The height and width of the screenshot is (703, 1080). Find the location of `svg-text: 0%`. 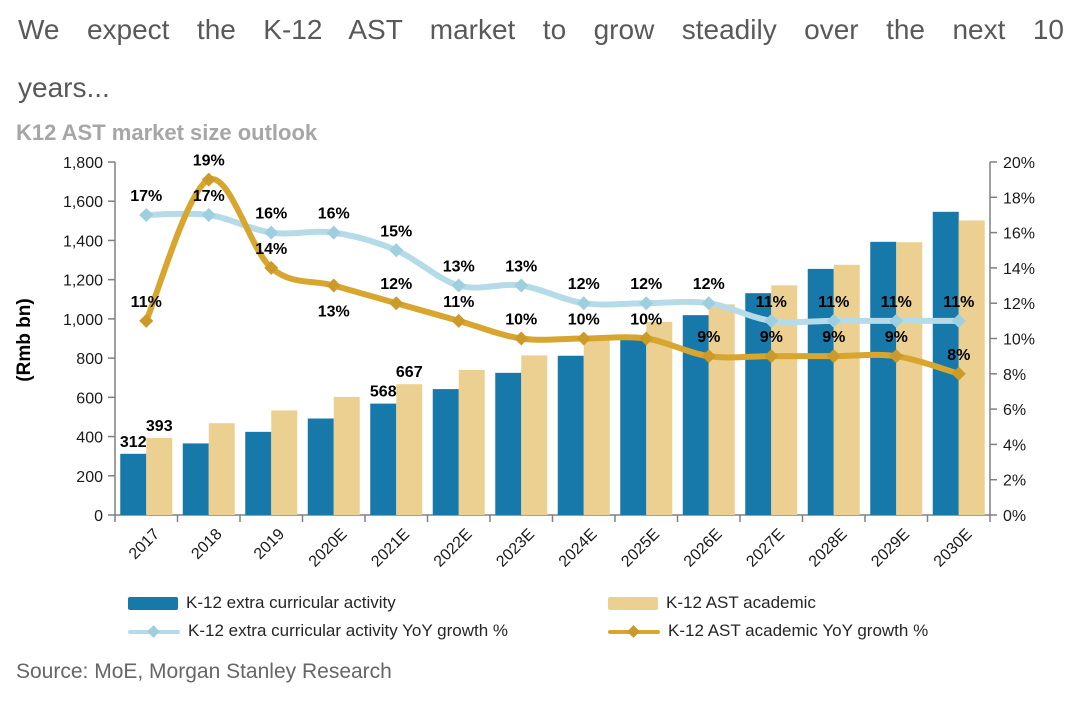

svg-text: 0% is located at coordinates (1014, 516).